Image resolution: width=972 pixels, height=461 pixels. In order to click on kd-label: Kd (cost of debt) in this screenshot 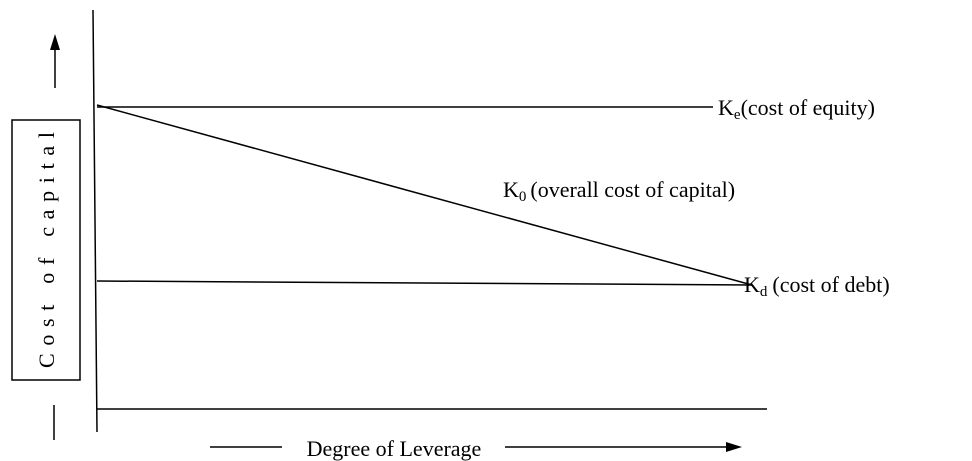, I will do `click(817, 286)`.